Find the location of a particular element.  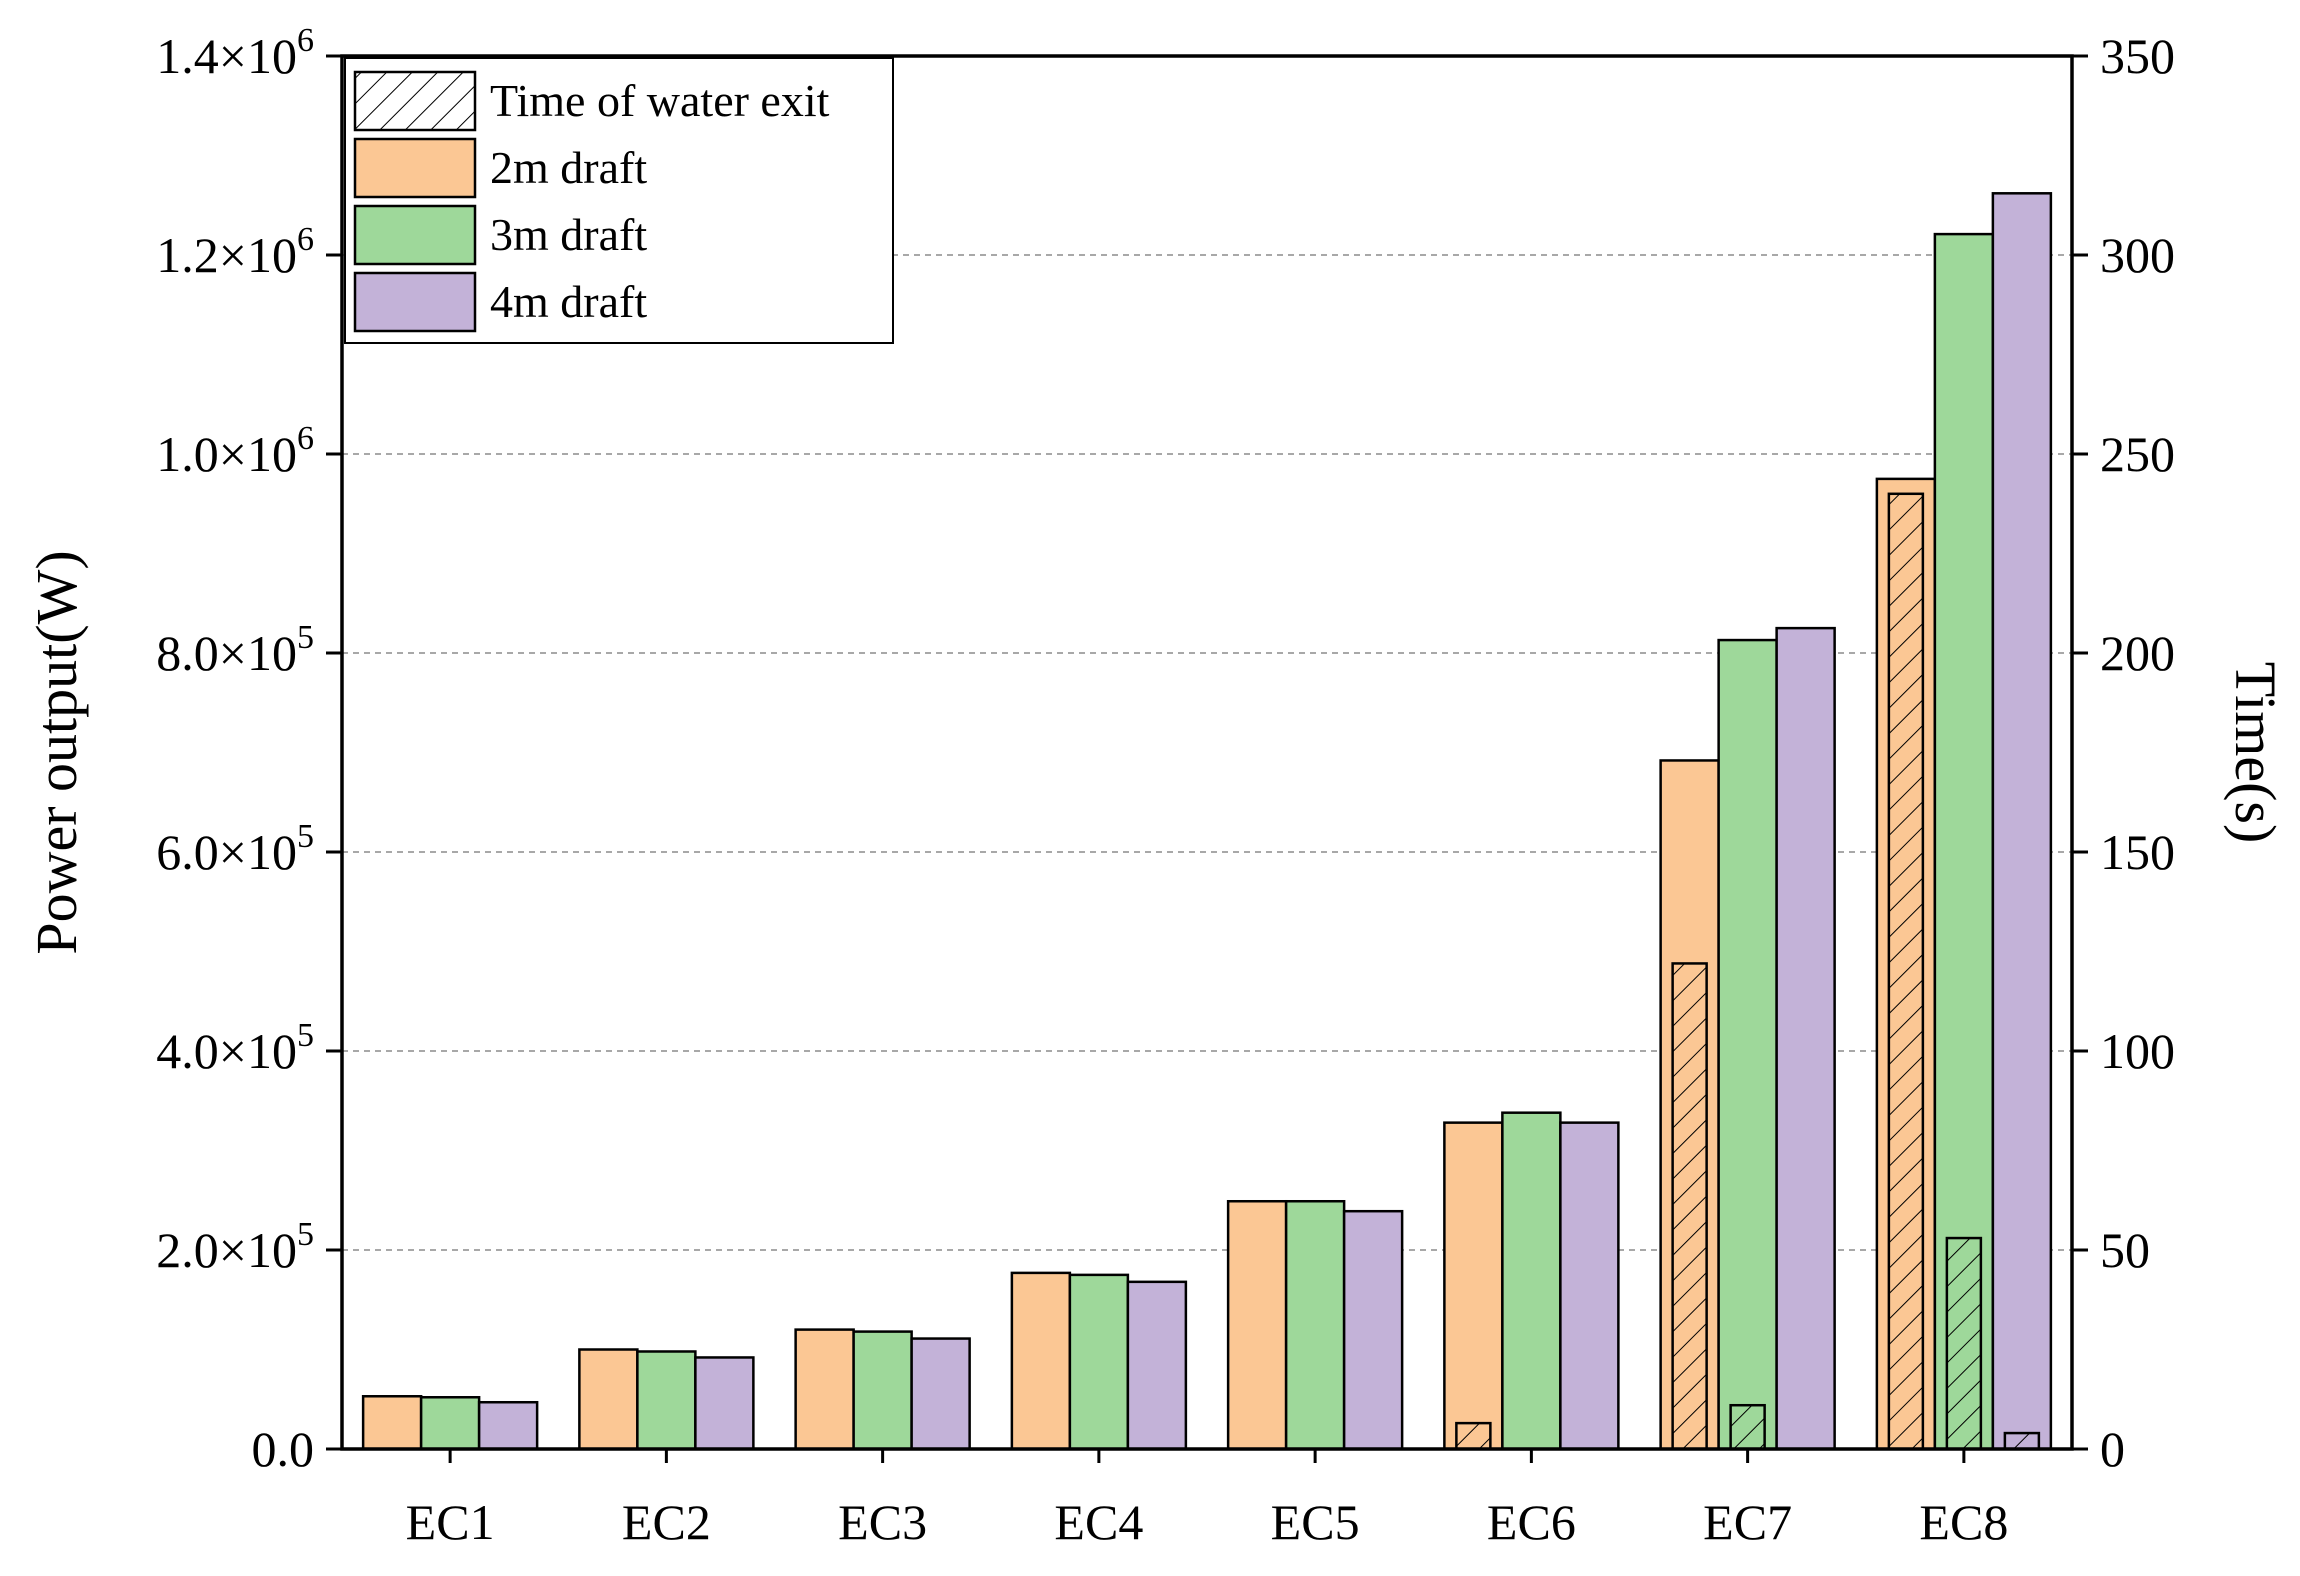

bar-3m-draft-EC2 is located at coordinates (666, 1400).